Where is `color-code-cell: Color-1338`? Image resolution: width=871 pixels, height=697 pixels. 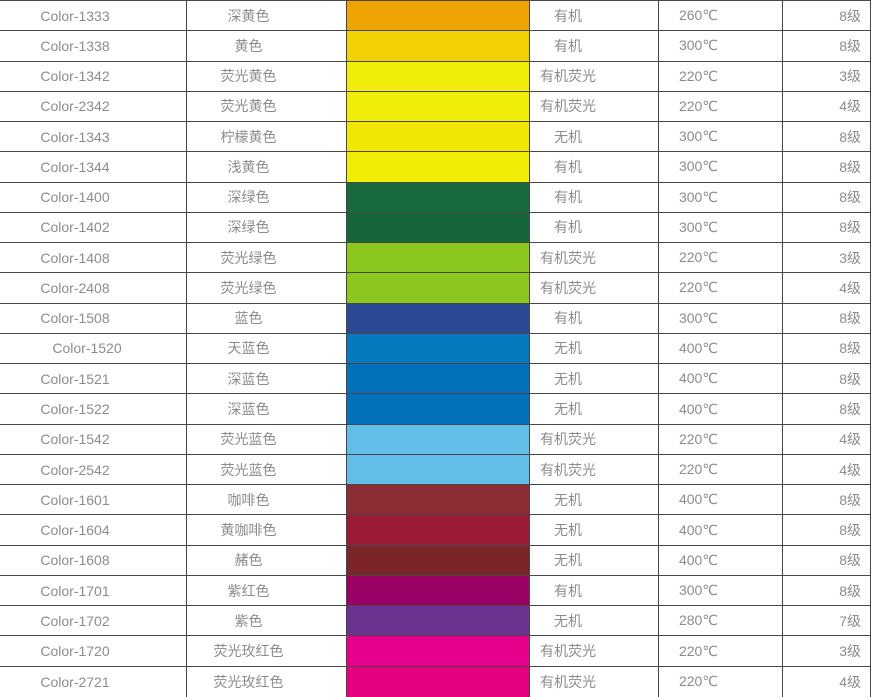
color-code-cell: Color-1338 is located at coordinates (93, 46).